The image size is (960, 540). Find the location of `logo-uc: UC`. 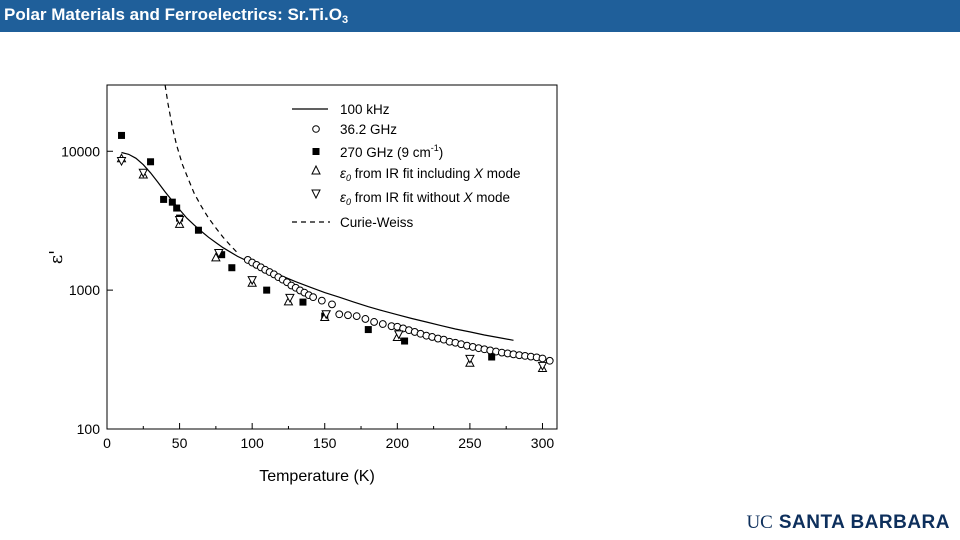

logo-uc: UC is located at coordinates (759, 522).